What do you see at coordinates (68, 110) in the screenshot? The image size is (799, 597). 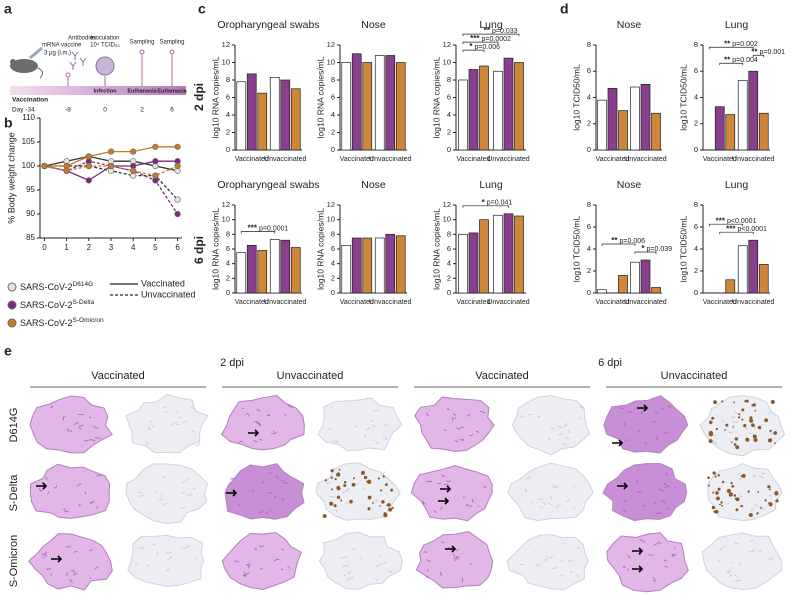 I see `day-label: -8` at bounding box center [68, 110].